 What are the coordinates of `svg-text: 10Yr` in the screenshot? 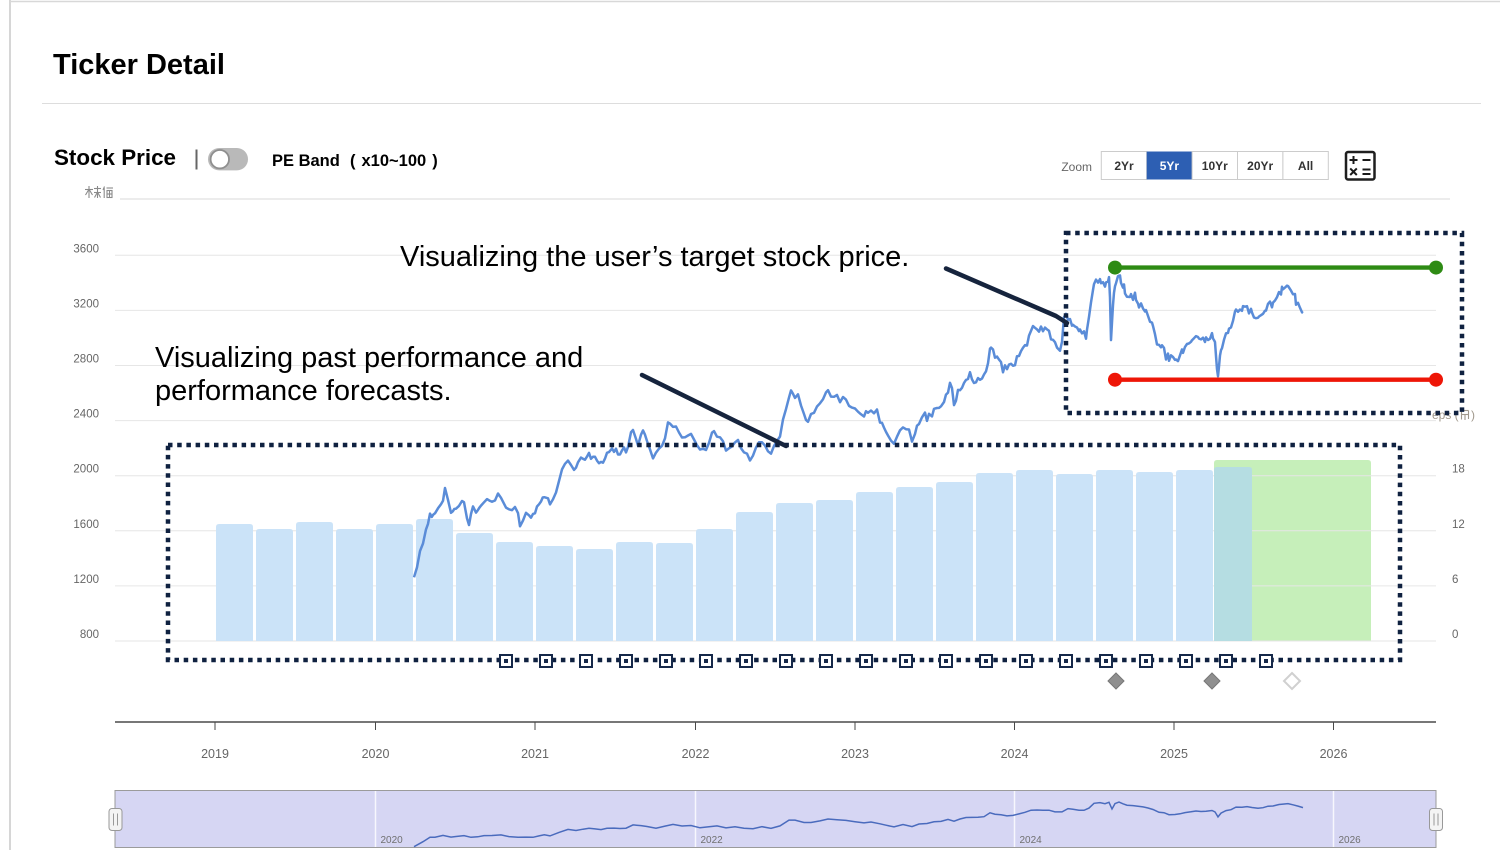 It's located at (1215, 166).